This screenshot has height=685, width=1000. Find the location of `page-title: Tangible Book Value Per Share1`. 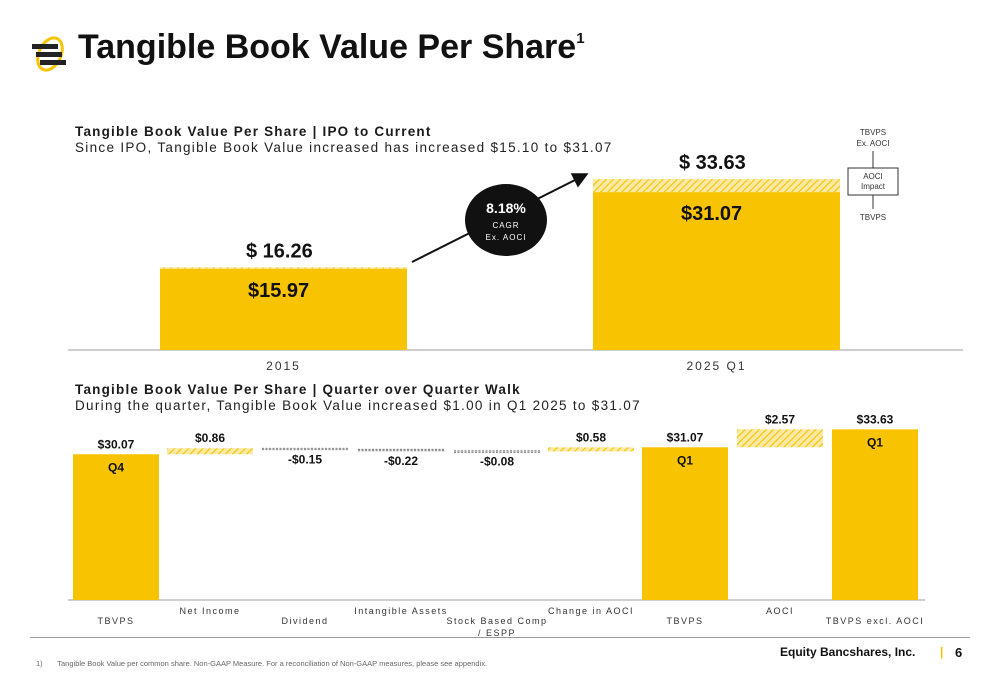

page-title: Tangible Book Value Per Share1 is located at coordinates (331, 47).